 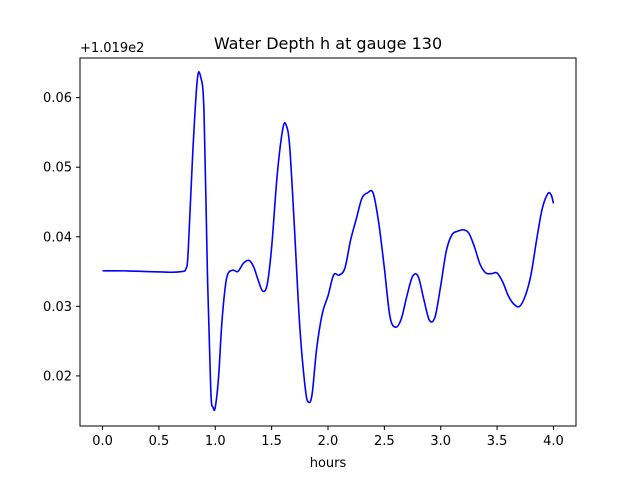 I want to click on y-tick-label: 0.03, so click(x=57, y=307).